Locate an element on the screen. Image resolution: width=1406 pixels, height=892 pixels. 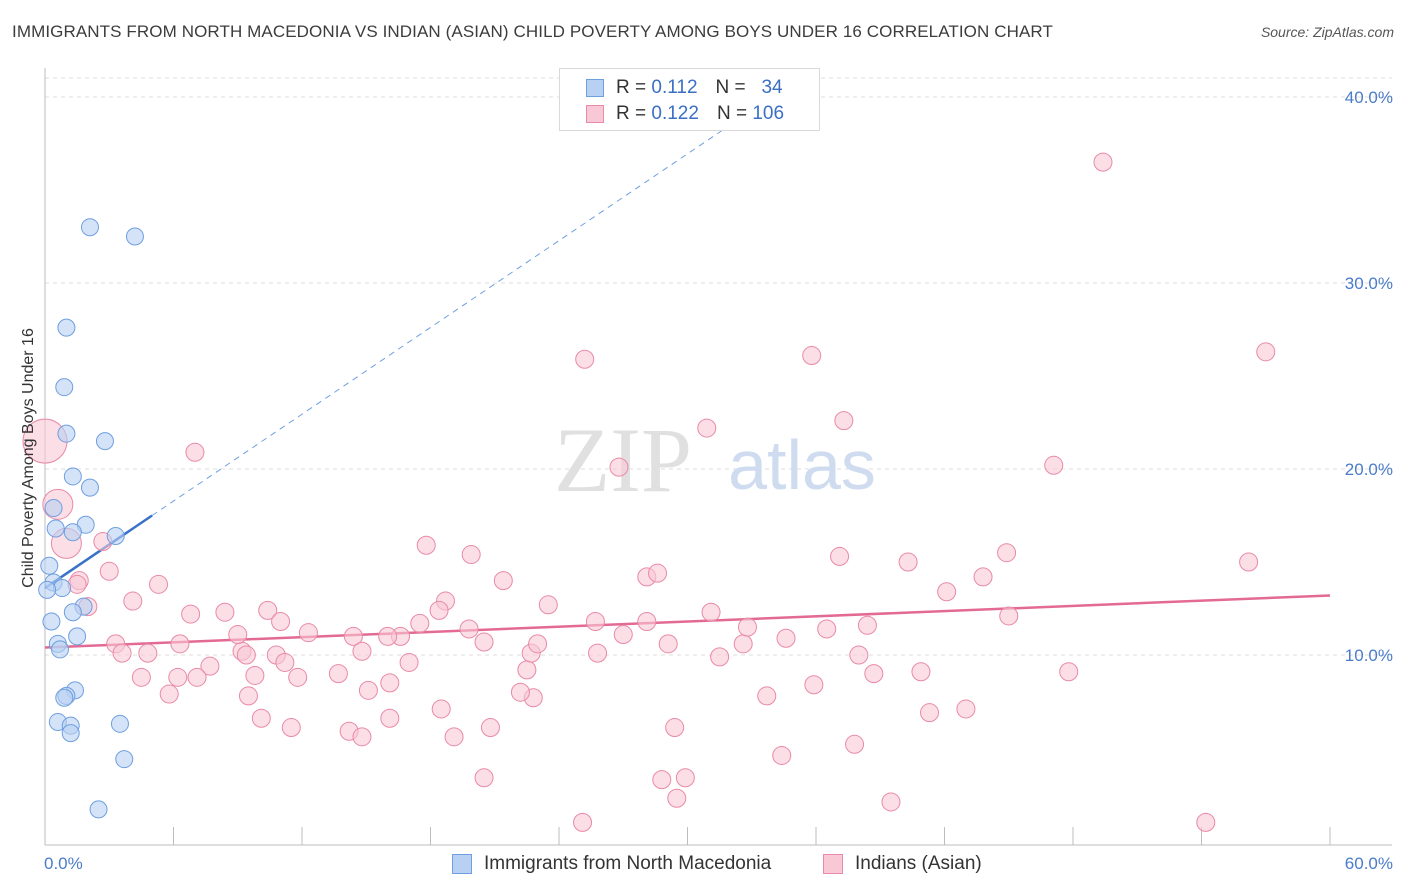
correlation-legend: R = 0.112 N = 34 R = 0.122 N = 106 is located at coordinates (689, 99).